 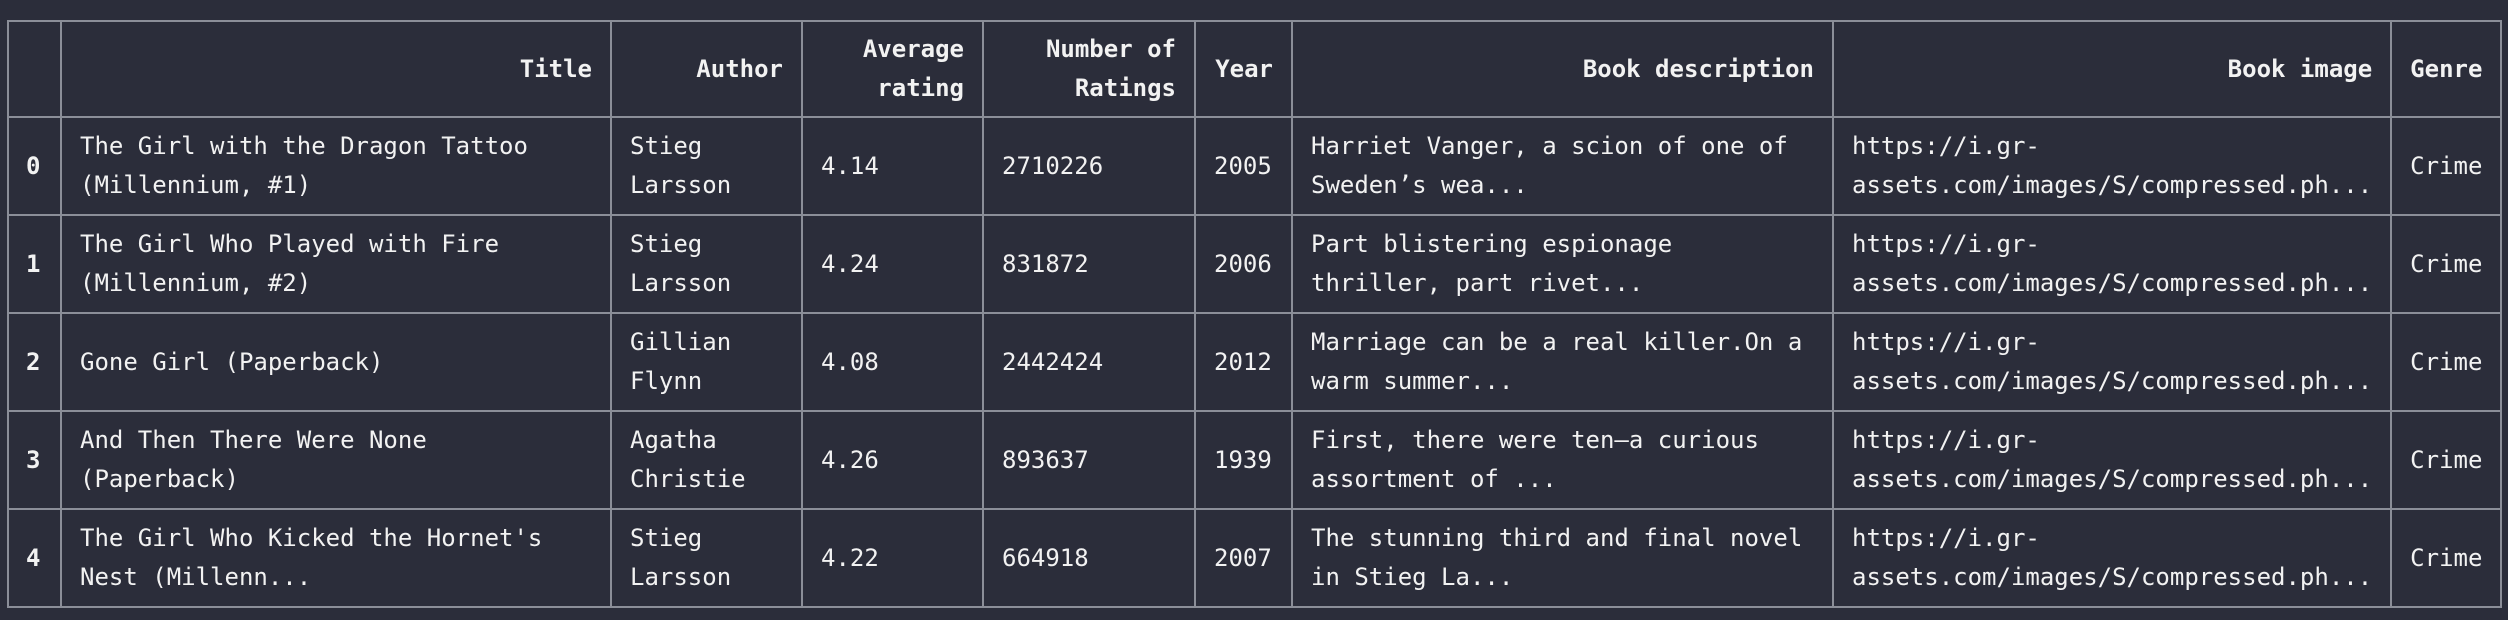 I want to click on cell-number-of-ratings: 831872, so click(x=1089, y=264).